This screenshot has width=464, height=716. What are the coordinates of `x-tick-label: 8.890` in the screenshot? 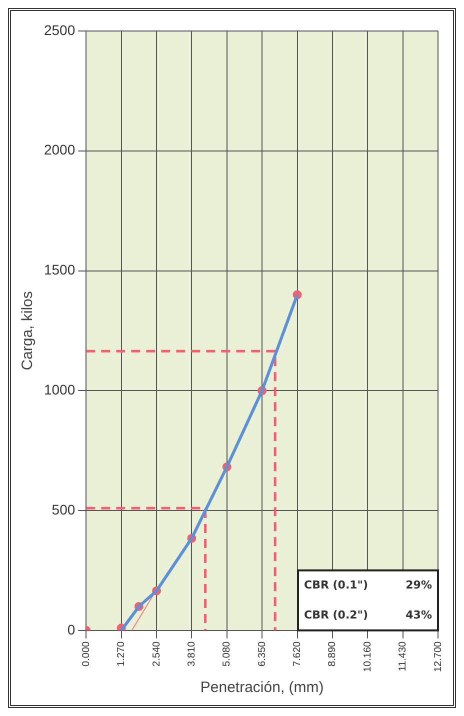 It's located at (332, 653).